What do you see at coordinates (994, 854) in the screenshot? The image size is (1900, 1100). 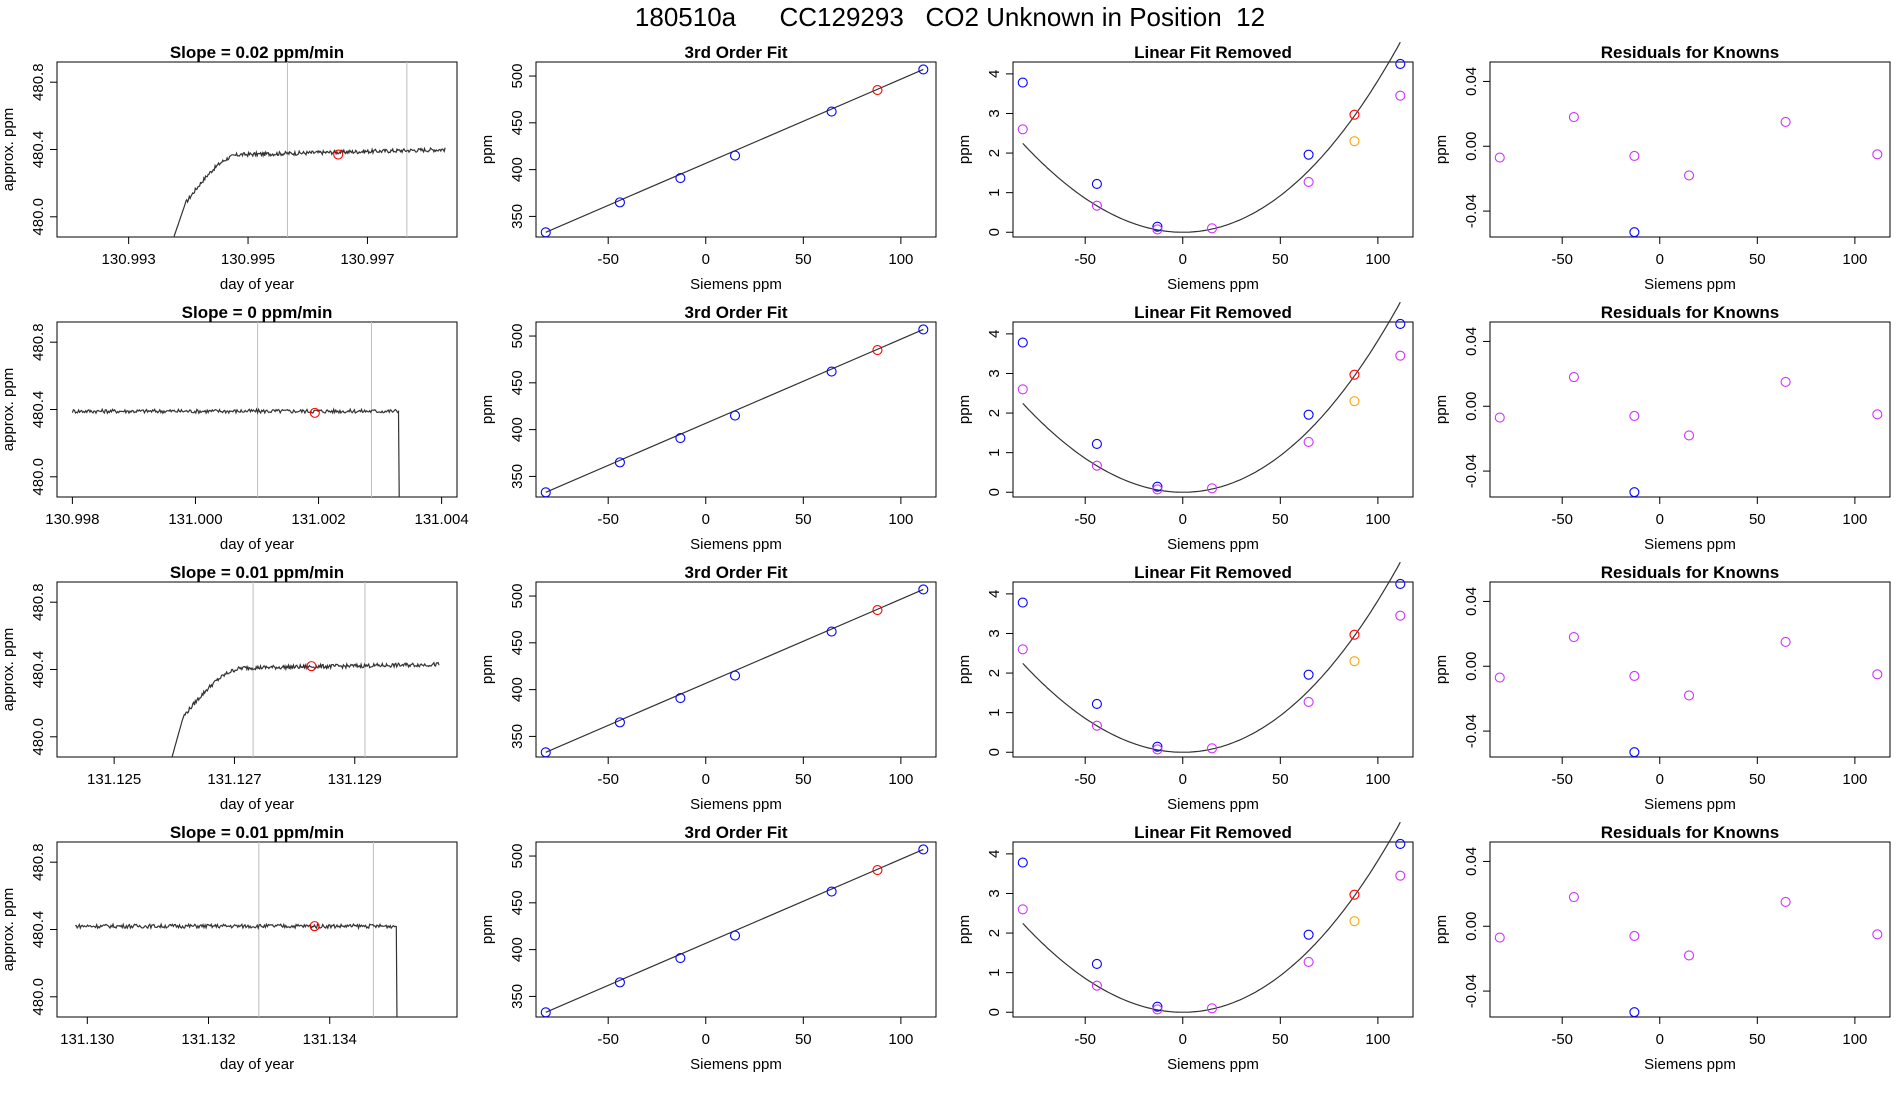 I see `y-tick-label: 4` at bounding box center [994, 854].